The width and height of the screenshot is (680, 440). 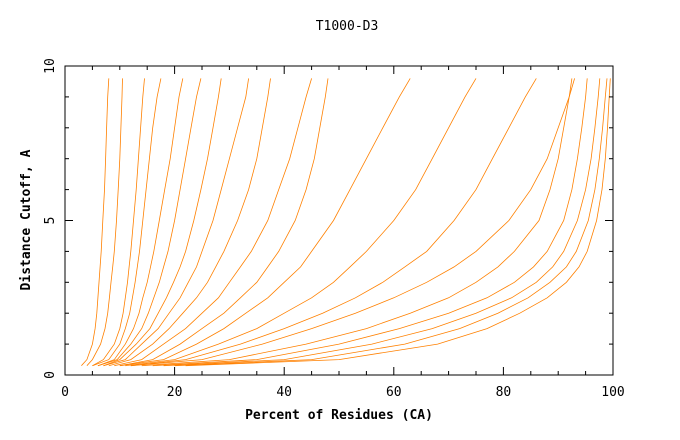 What do you see at coordinates (284, 392) in the screenshot?
I see `x-tick-label: 40` at bounding box center [284, 392].